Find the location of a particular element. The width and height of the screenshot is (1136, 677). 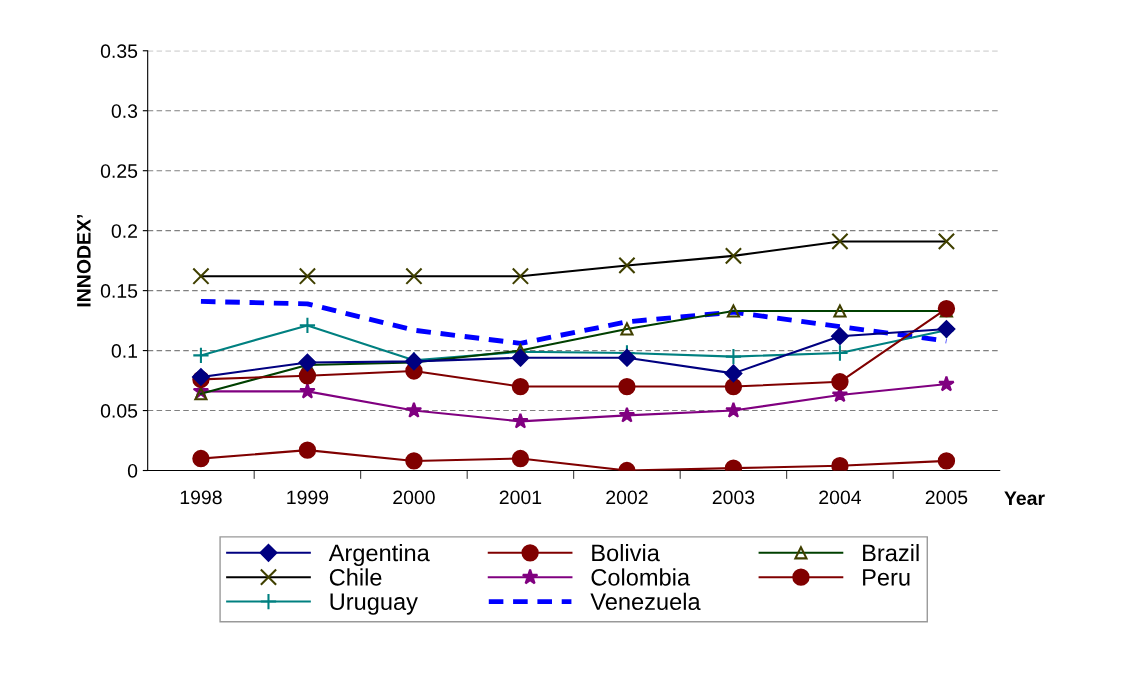

x-tick-label: 2005 is located at coordinates (946, 497).